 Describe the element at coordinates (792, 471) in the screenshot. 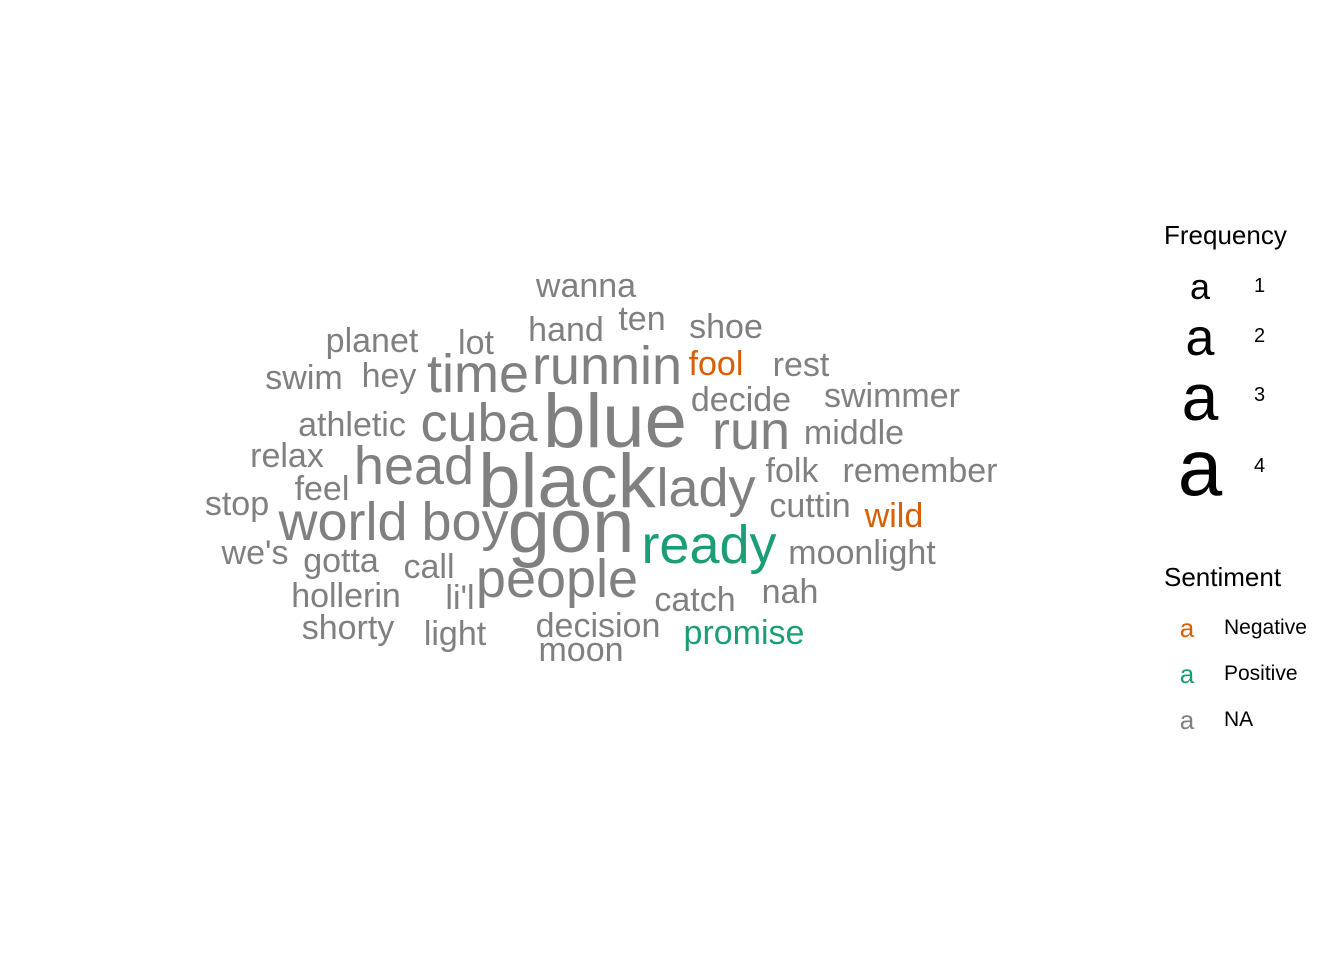

I see `word-folk: folk` at that location.